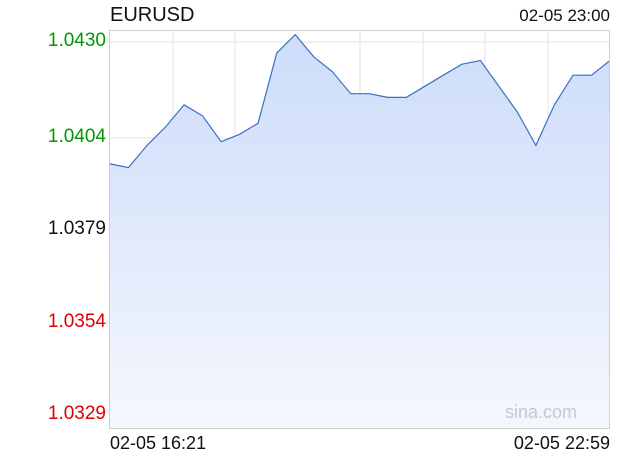 The width and height of the screenshot is (620, 460). What do you see at coordinates (564, 15) in the screenshot?
I see `timestamp: 02-05 23:00` at bounding box center [564, 15].